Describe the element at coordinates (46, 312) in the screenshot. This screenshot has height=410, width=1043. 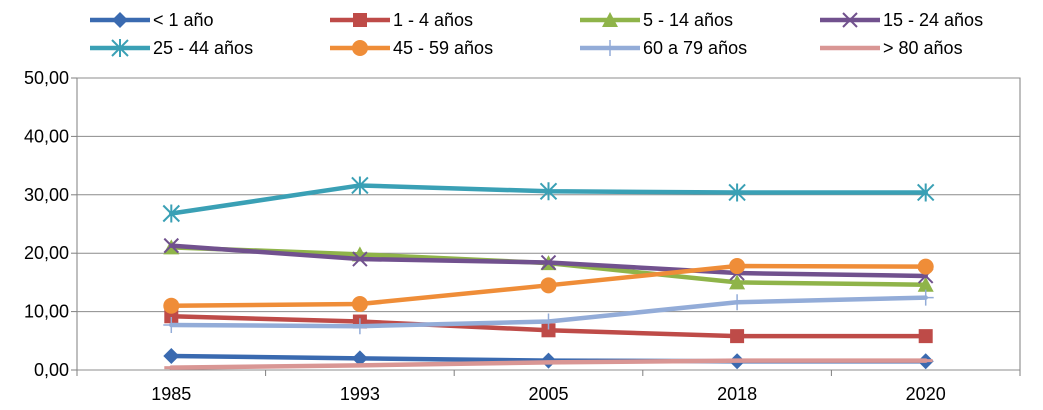
I see `y-tick-label: 10,00` at that location.